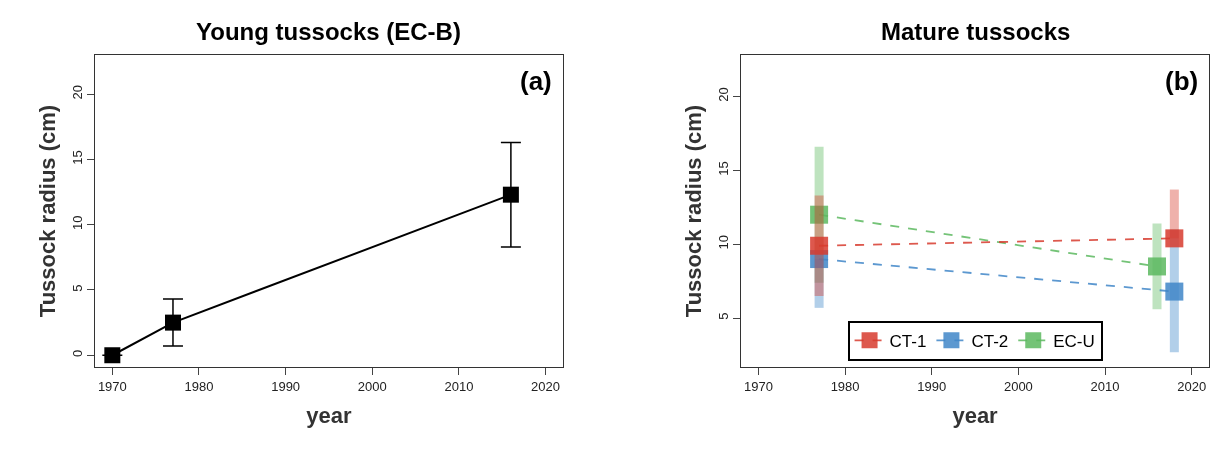 This screenshot has width=1224, height=452. Describe the element at coordinates (1182, 81) in the screenshot. I see `annotation: (b)` at that location.